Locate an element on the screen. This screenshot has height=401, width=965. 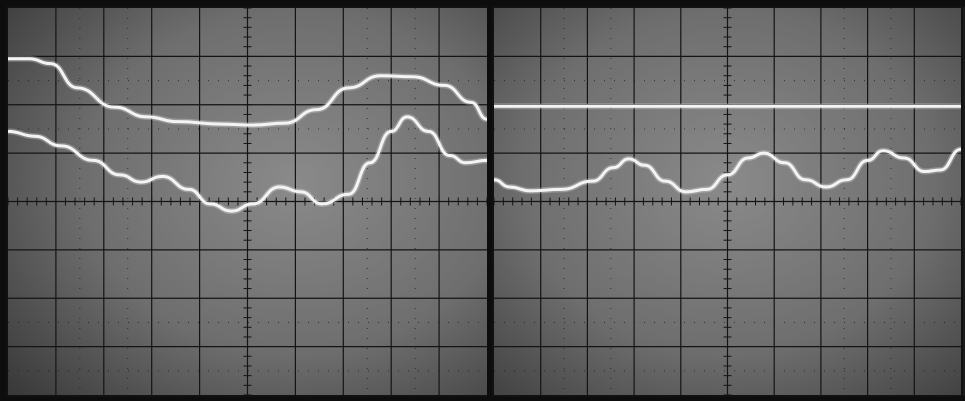
trace-ripple is located at coordinates (727, 170).